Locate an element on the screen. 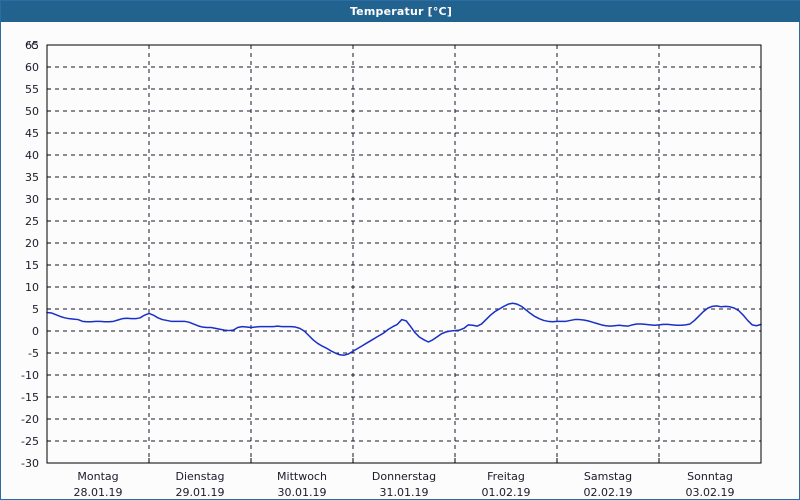  y-axis-tick-label: 25 is located at coordinates (32, 221).